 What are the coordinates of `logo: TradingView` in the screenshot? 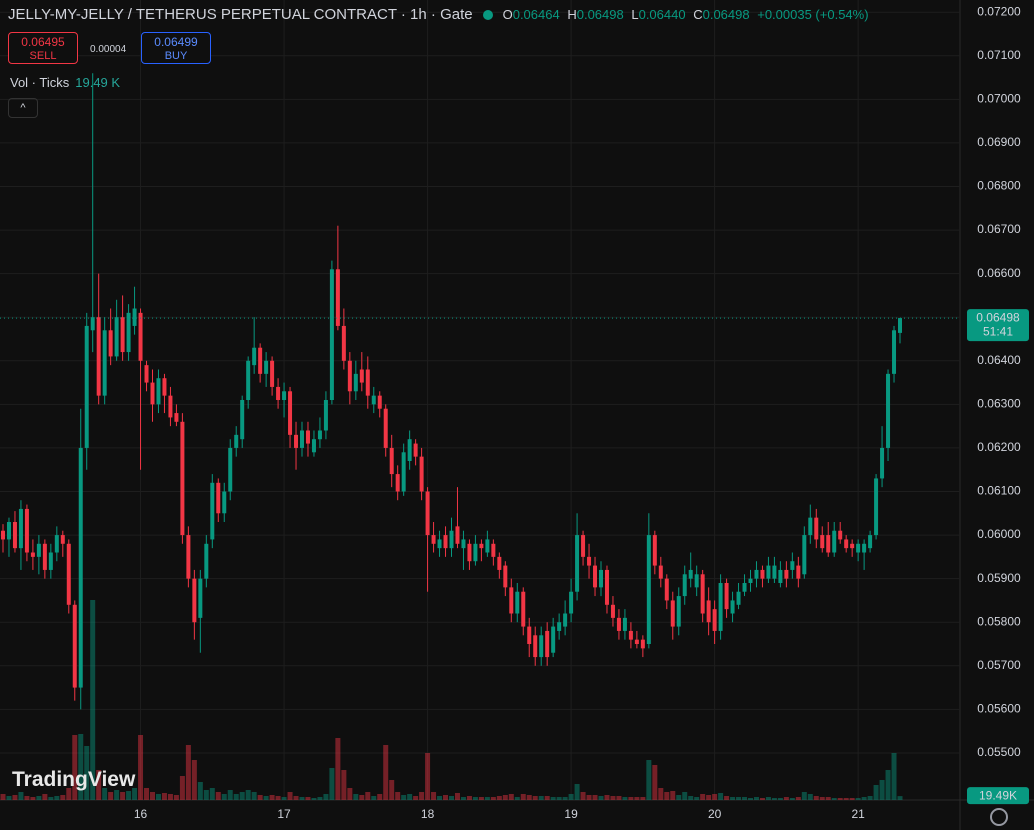 It's located at (74, 779).